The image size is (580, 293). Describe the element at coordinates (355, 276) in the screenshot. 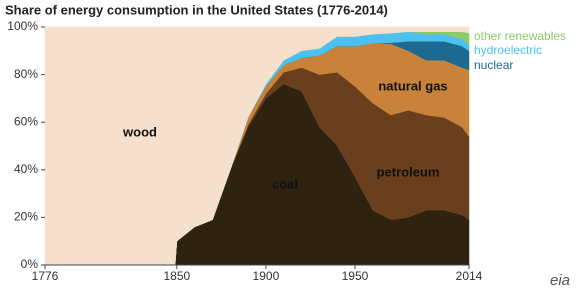

I see `x-tick-label: 1950` at that location.